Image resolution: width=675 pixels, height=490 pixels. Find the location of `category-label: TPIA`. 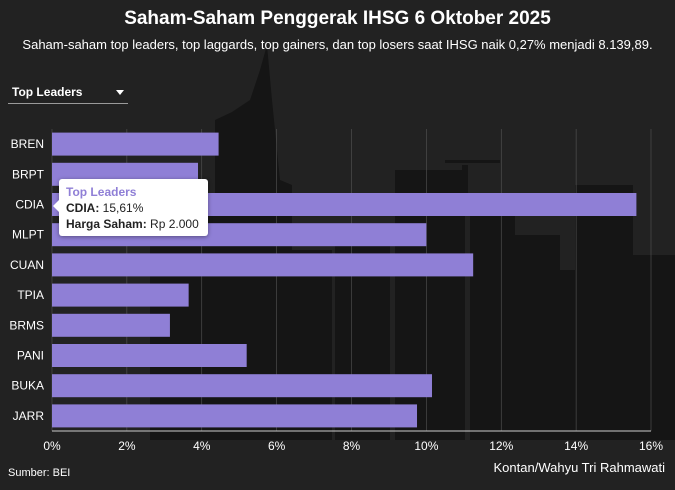

category-label: TPIA is located at coordinates (30, 295).